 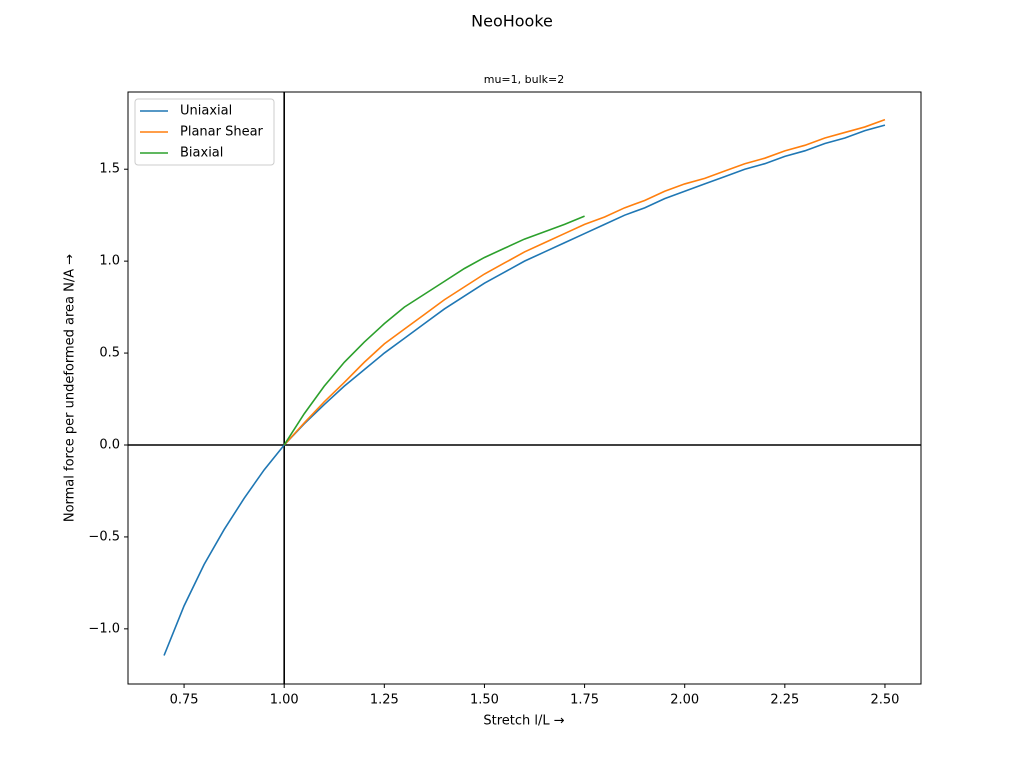 What do you see at coordinates (104, 628) in the screenshot?
I see `y-tick-label: −1.0` at bounding box center [104, 628].